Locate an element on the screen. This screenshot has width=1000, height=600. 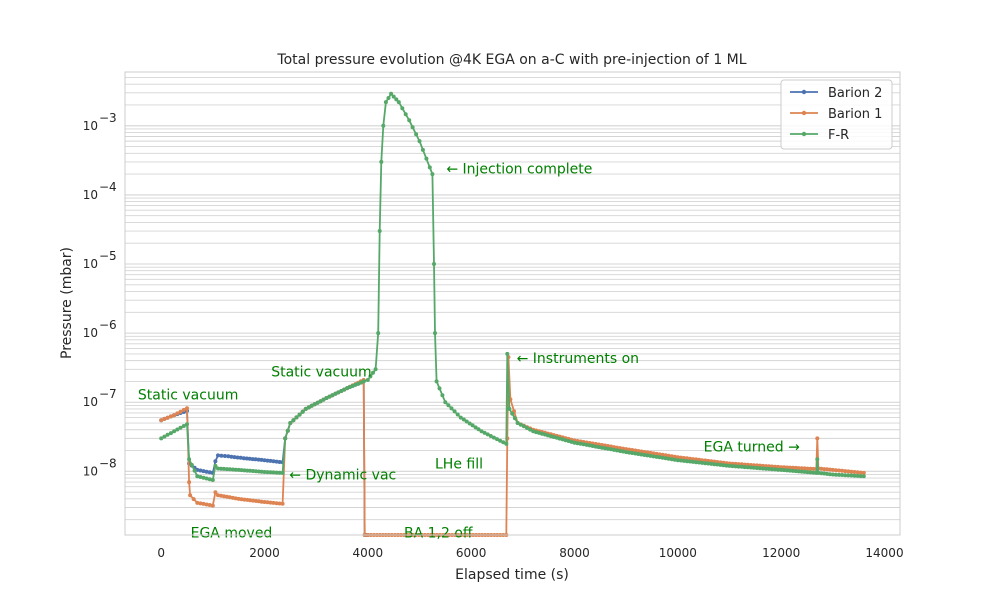
x-tick-label: 4000 is located at coordinates (368, 553).